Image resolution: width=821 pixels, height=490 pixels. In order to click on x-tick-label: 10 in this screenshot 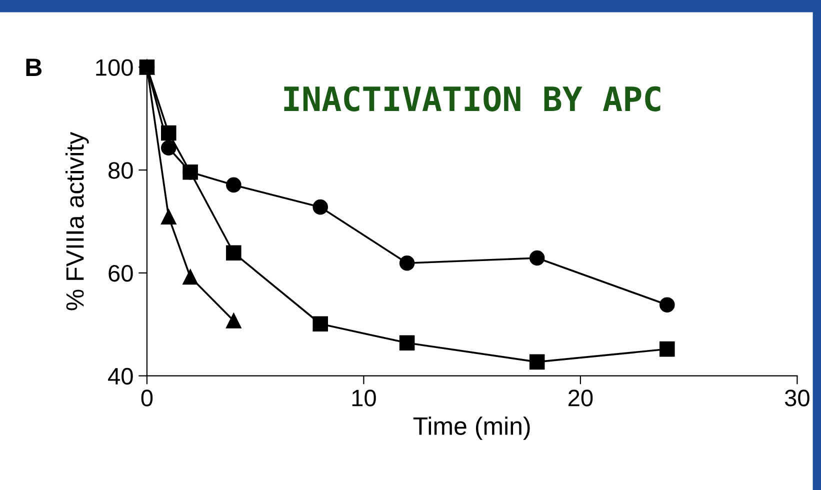, I will do `click(364, 398)`.